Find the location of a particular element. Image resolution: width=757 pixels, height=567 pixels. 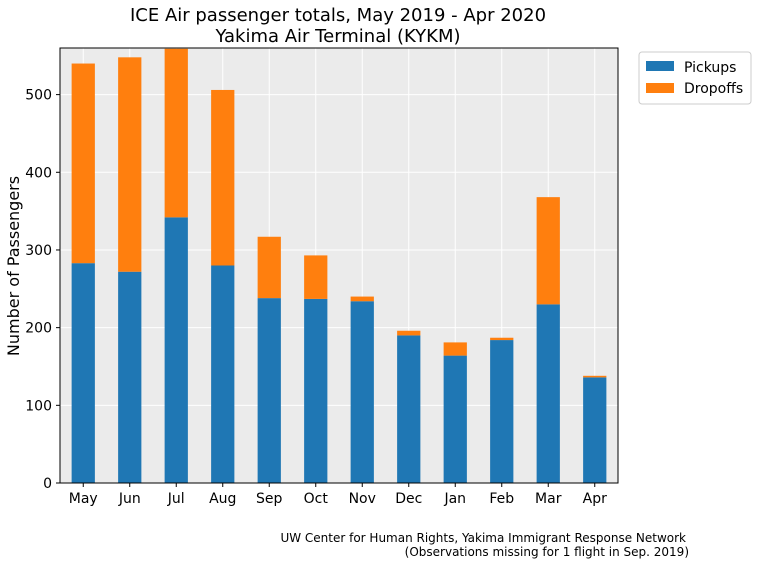

bar-pickups-oct is located at coordinates (316, 390).